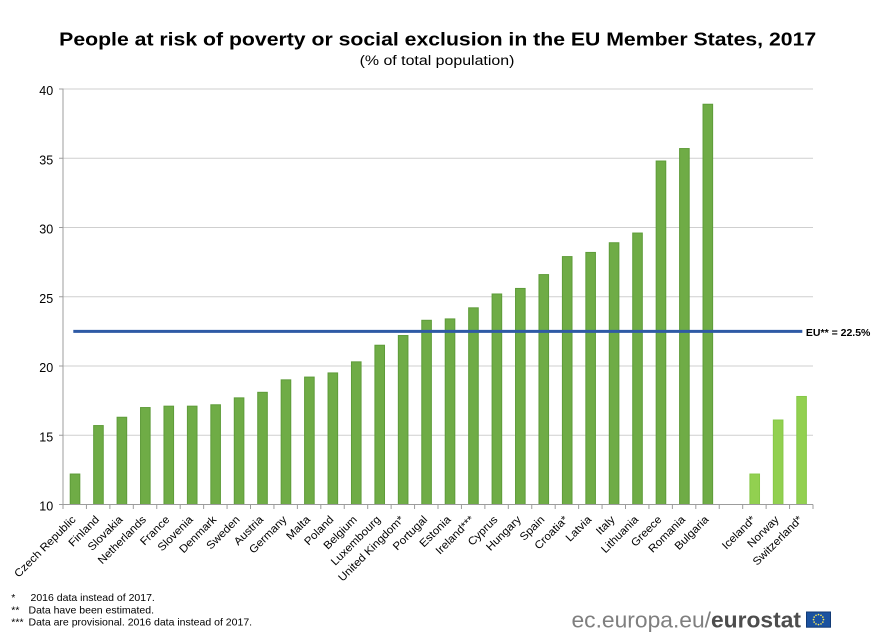 This screenshot has height=636, width=880. I want to click on svg-text: 15, so click(46, 437).